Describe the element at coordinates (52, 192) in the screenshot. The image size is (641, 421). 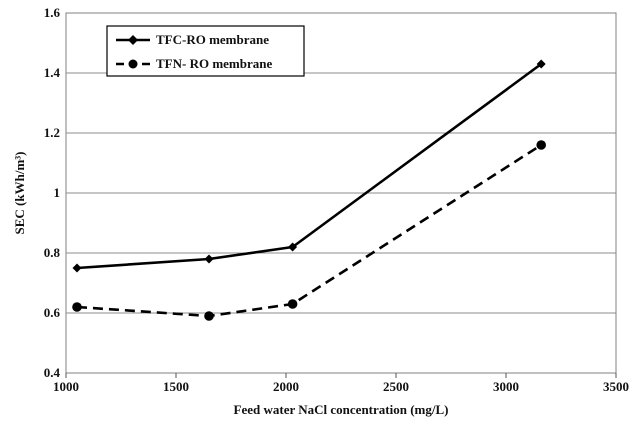
I see `y-tick-labels: 0.4 0.6 0.8 1 1.2 1.4 1.6` at that location.